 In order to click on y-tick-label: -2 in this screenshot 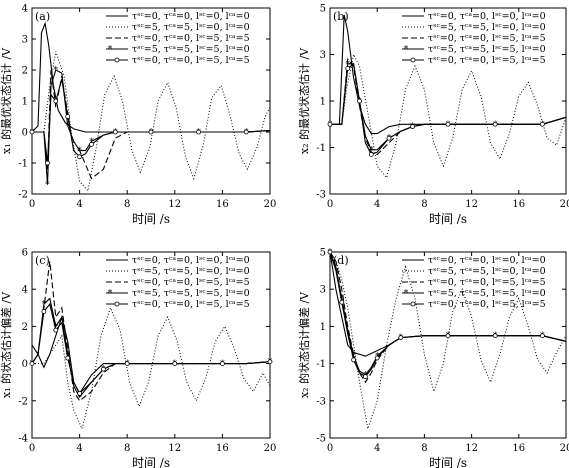, I will do `click(23, 195)`.